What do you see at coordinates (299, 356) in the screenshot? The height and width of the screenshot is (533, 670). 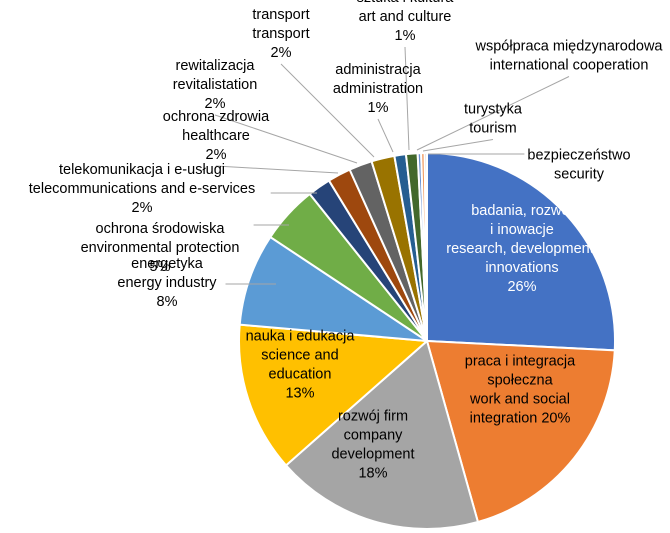 I see `slice-label-line: science and` at bounding box center [299, 356].